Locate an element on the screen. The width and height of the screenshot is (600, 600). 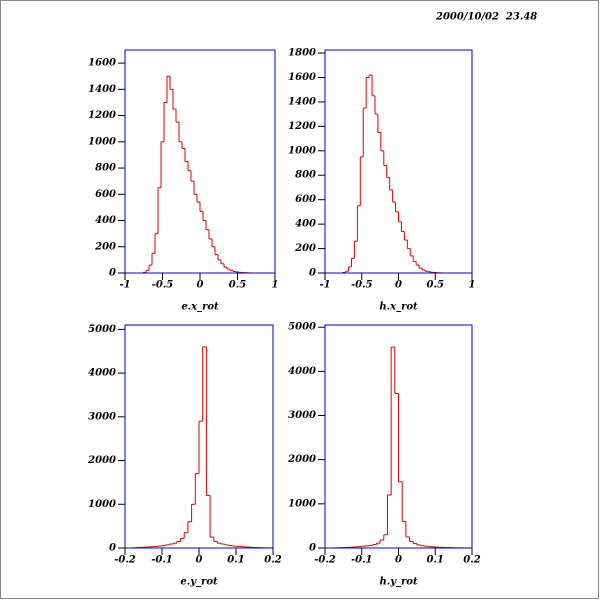
y-tick-label: 1800 is located at coordinates (302, 53).